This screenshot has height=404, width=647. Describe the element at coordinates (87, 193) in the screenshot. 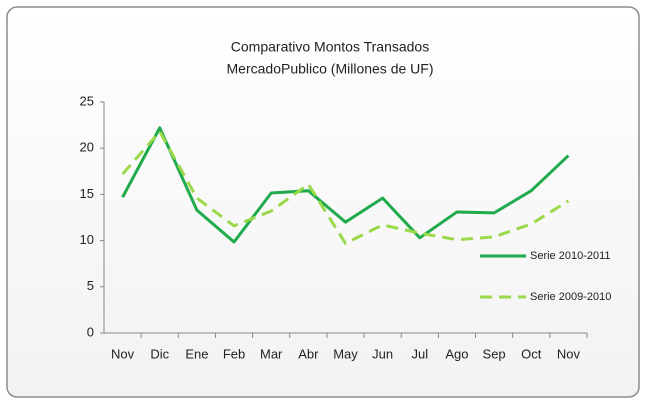

I see `y-tick-label: 15` at that location.